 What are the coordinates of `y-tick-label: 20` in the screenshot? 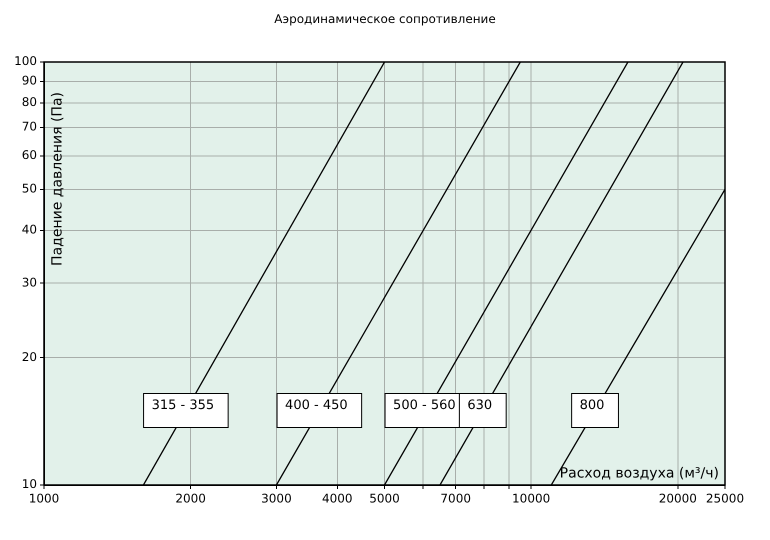 It's located at (29, 357).